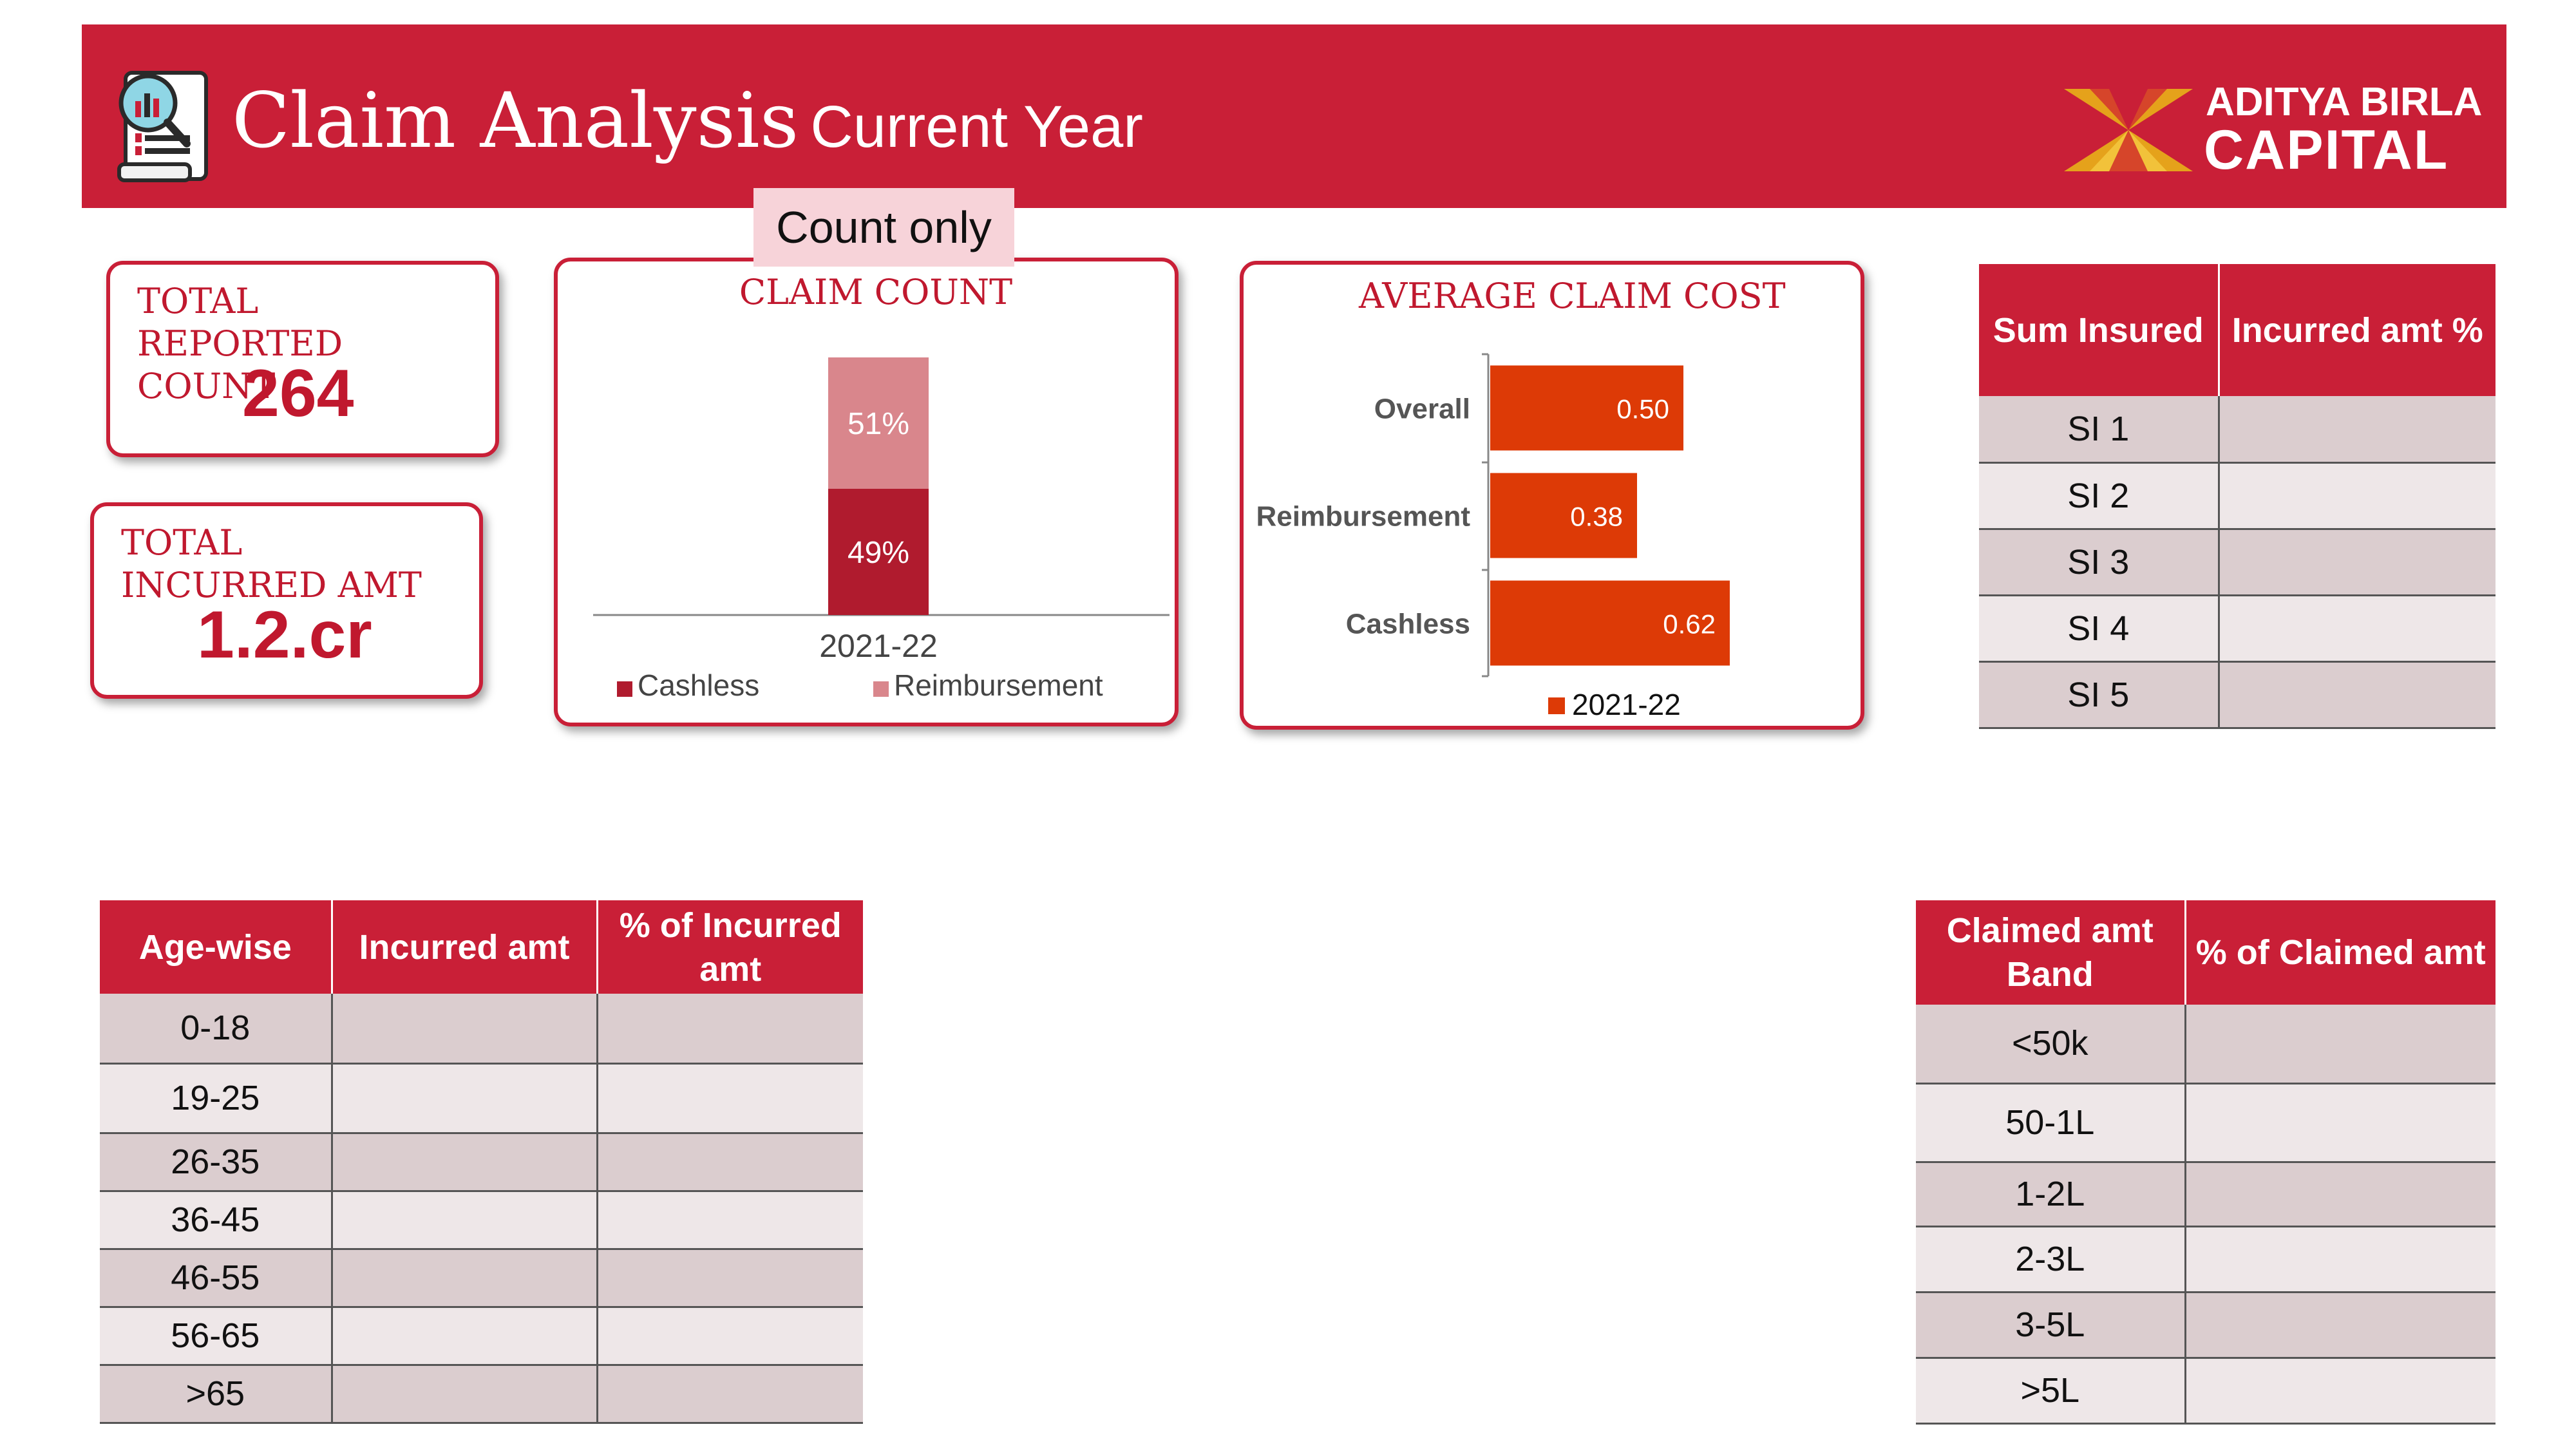  I want to click on legend-swatch-cashless, so click(624, 689).